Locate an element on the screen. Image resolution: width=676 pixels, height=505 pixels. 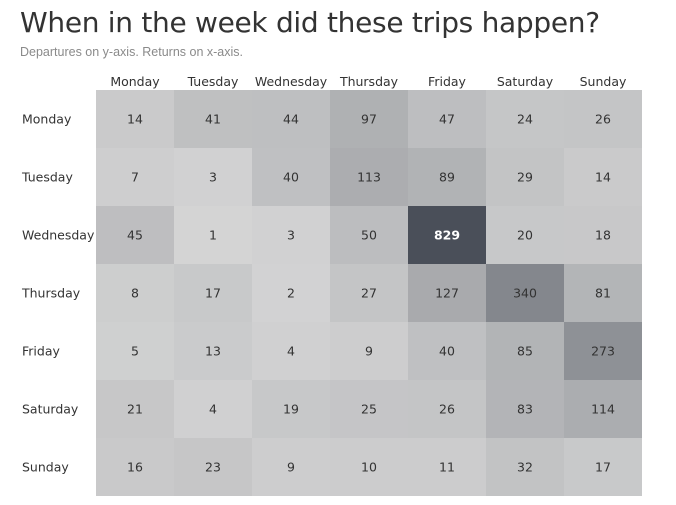
chart-subtitle: Departures on y-axis. Returns on x-axis. is located at coordinates (132, 52).